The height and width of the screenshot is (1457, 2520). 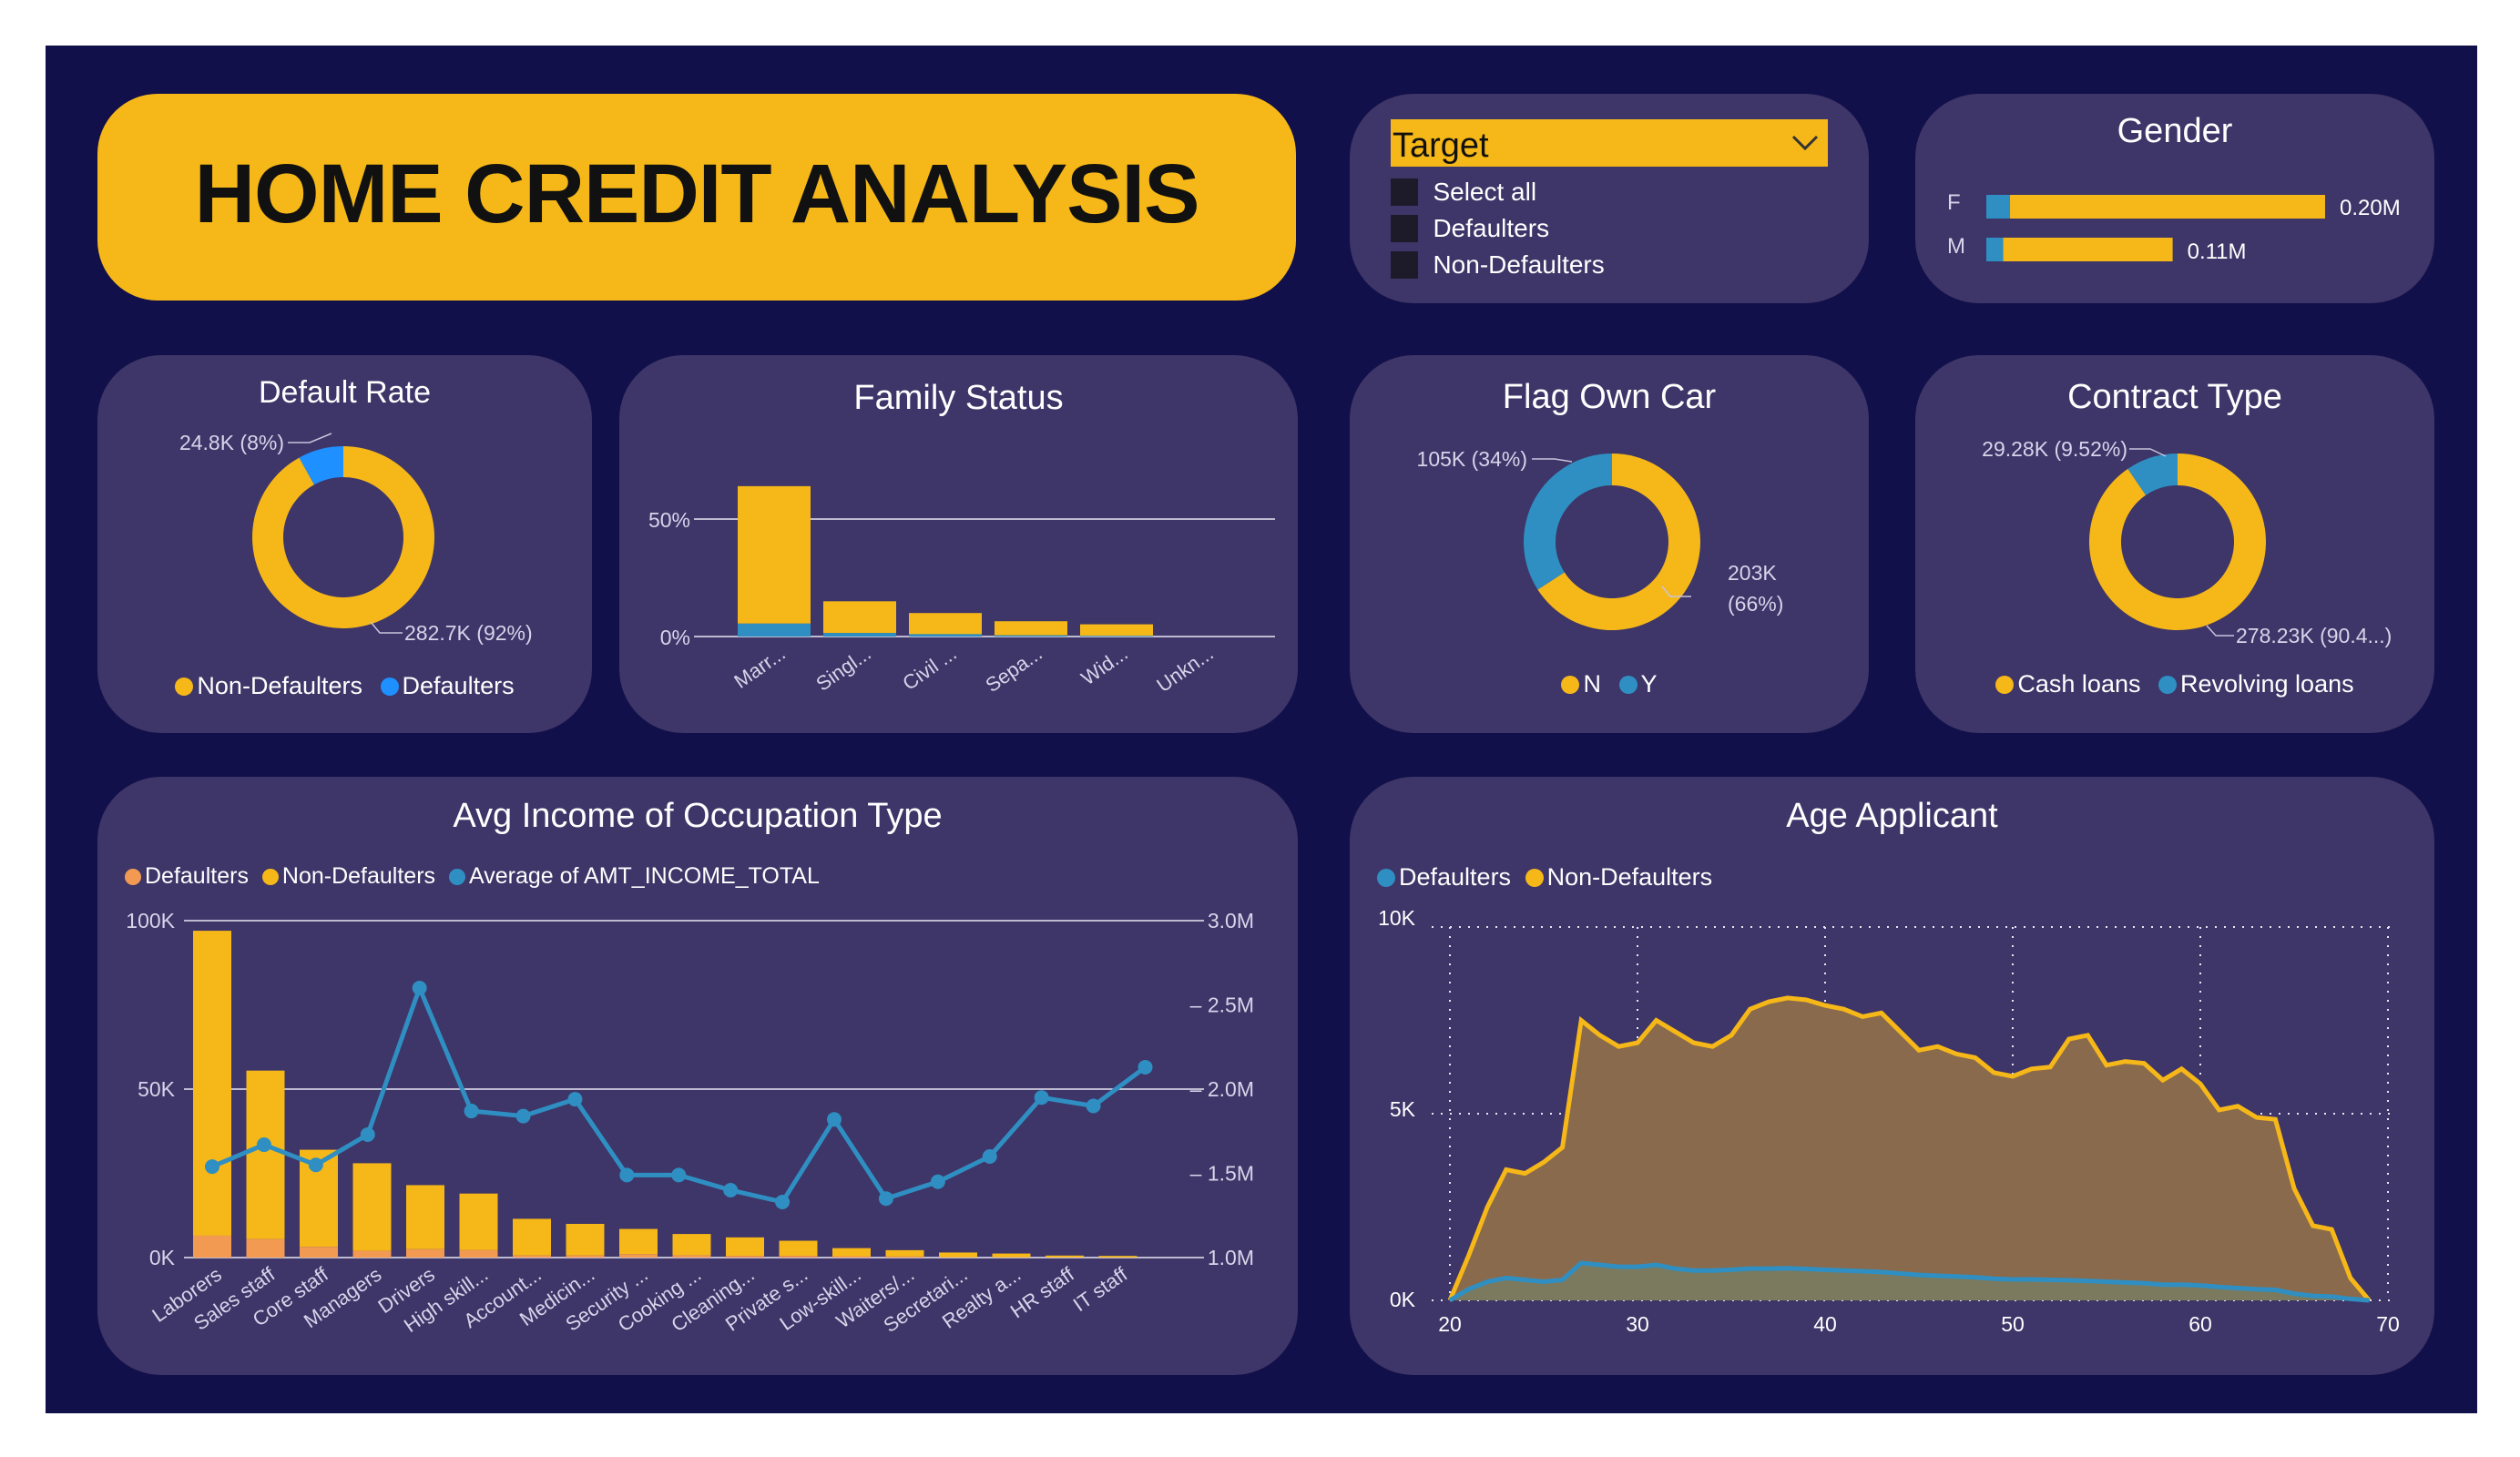 I want to click on legend-item: Revolving loans, so click(x=2256, y=684).